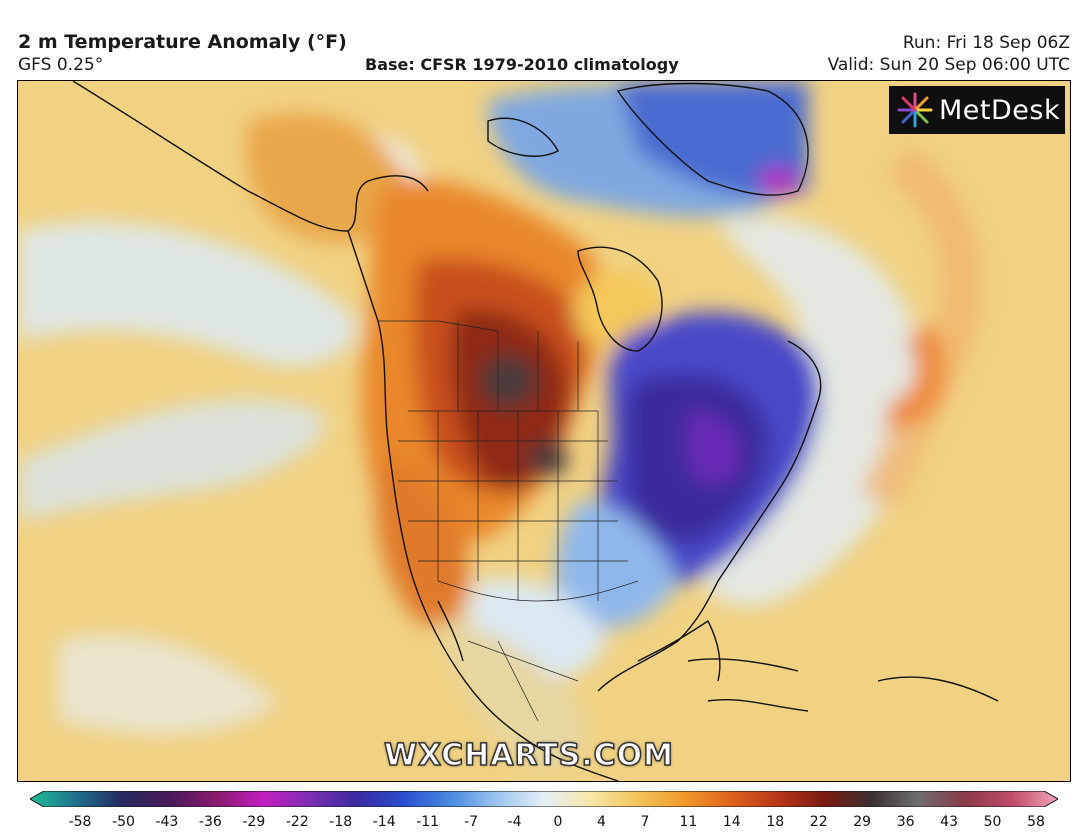 This screenshot has width=1088, height=833. I want to click on colorbar-tick-label: -22, so click(297, 822).